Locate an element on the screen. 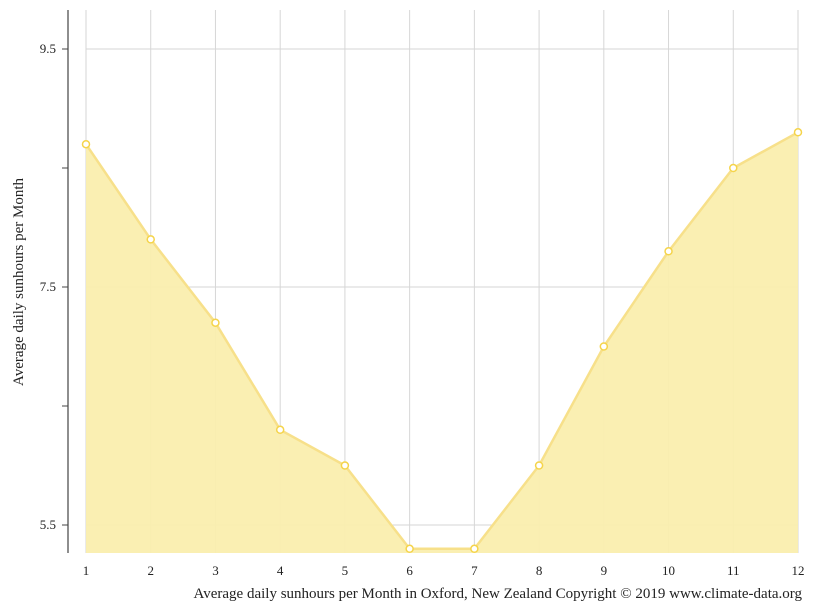  y-axis-title: Average daily sunhours per Month is located at coordinates (19, 282).